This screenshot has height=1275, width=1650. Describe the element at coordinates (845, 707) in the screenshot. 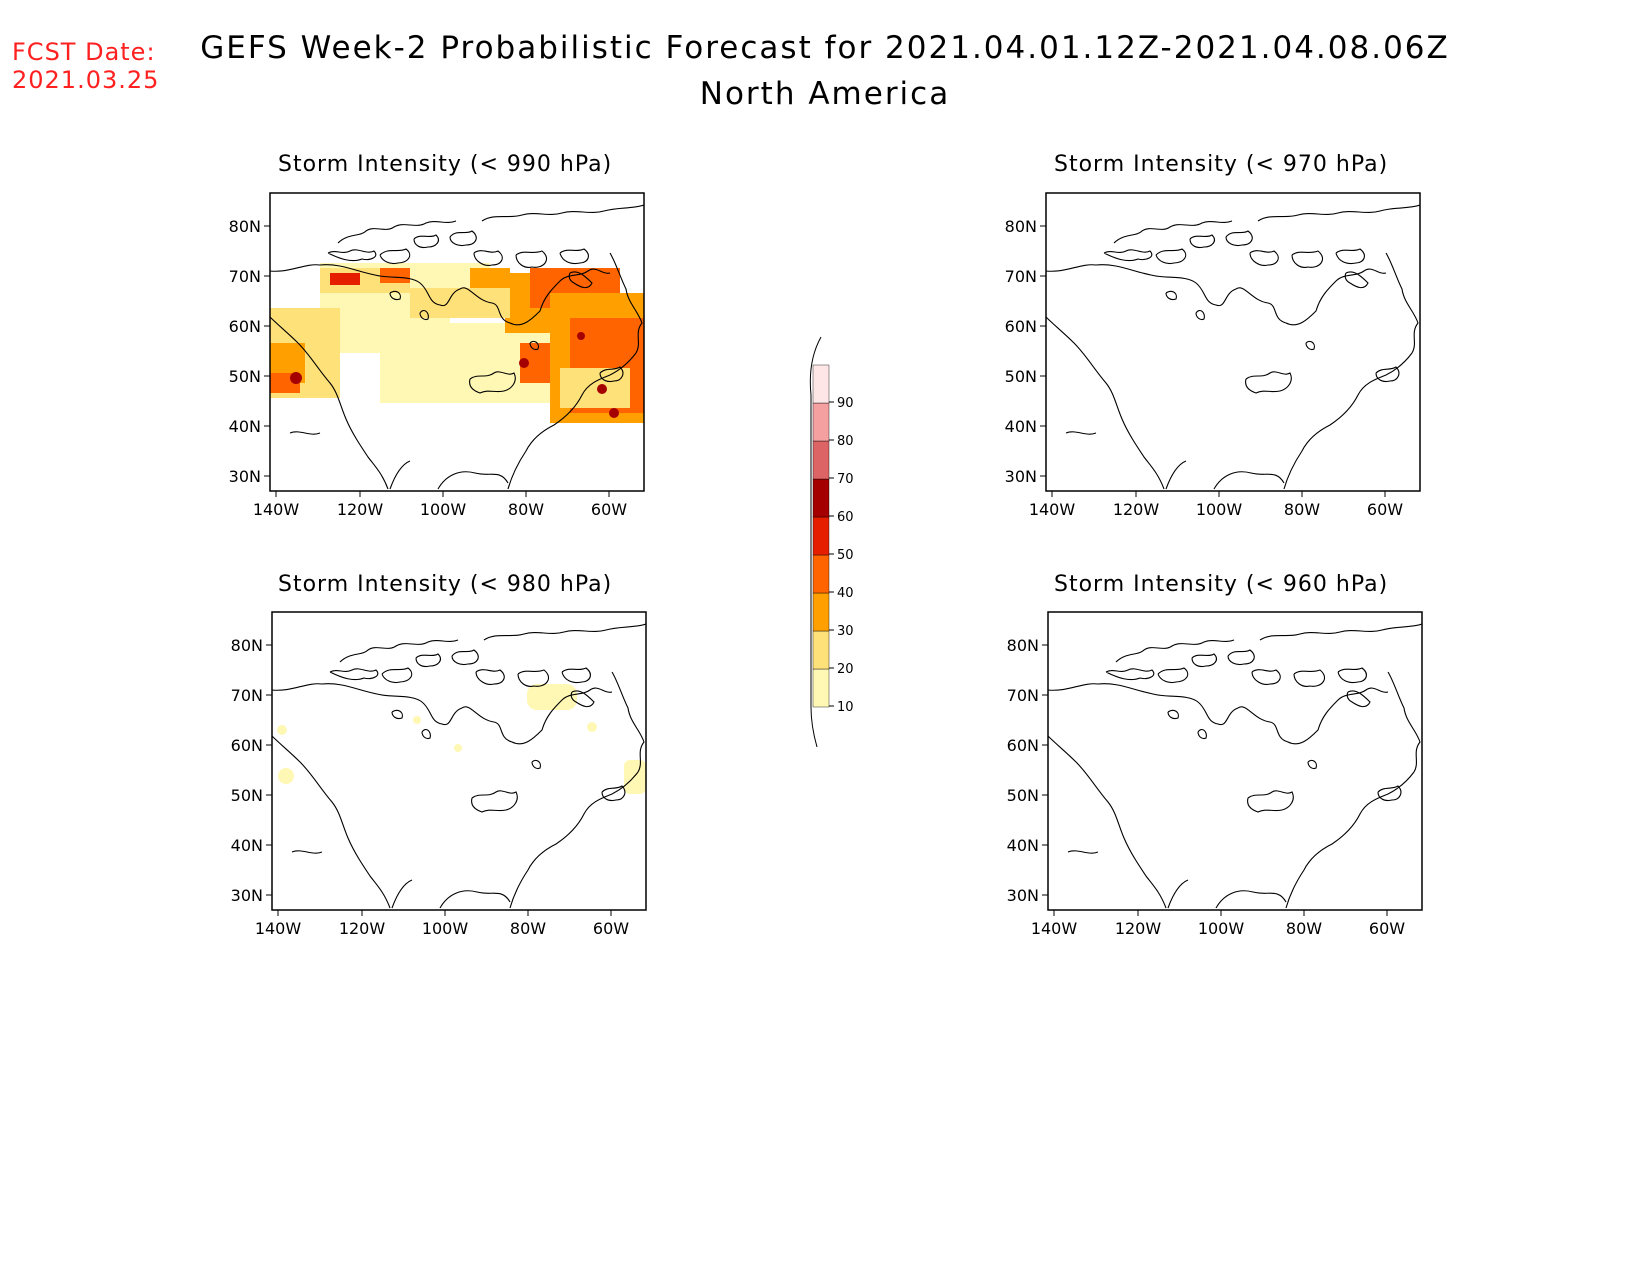

I see `colorbar-label: 10` at that location.